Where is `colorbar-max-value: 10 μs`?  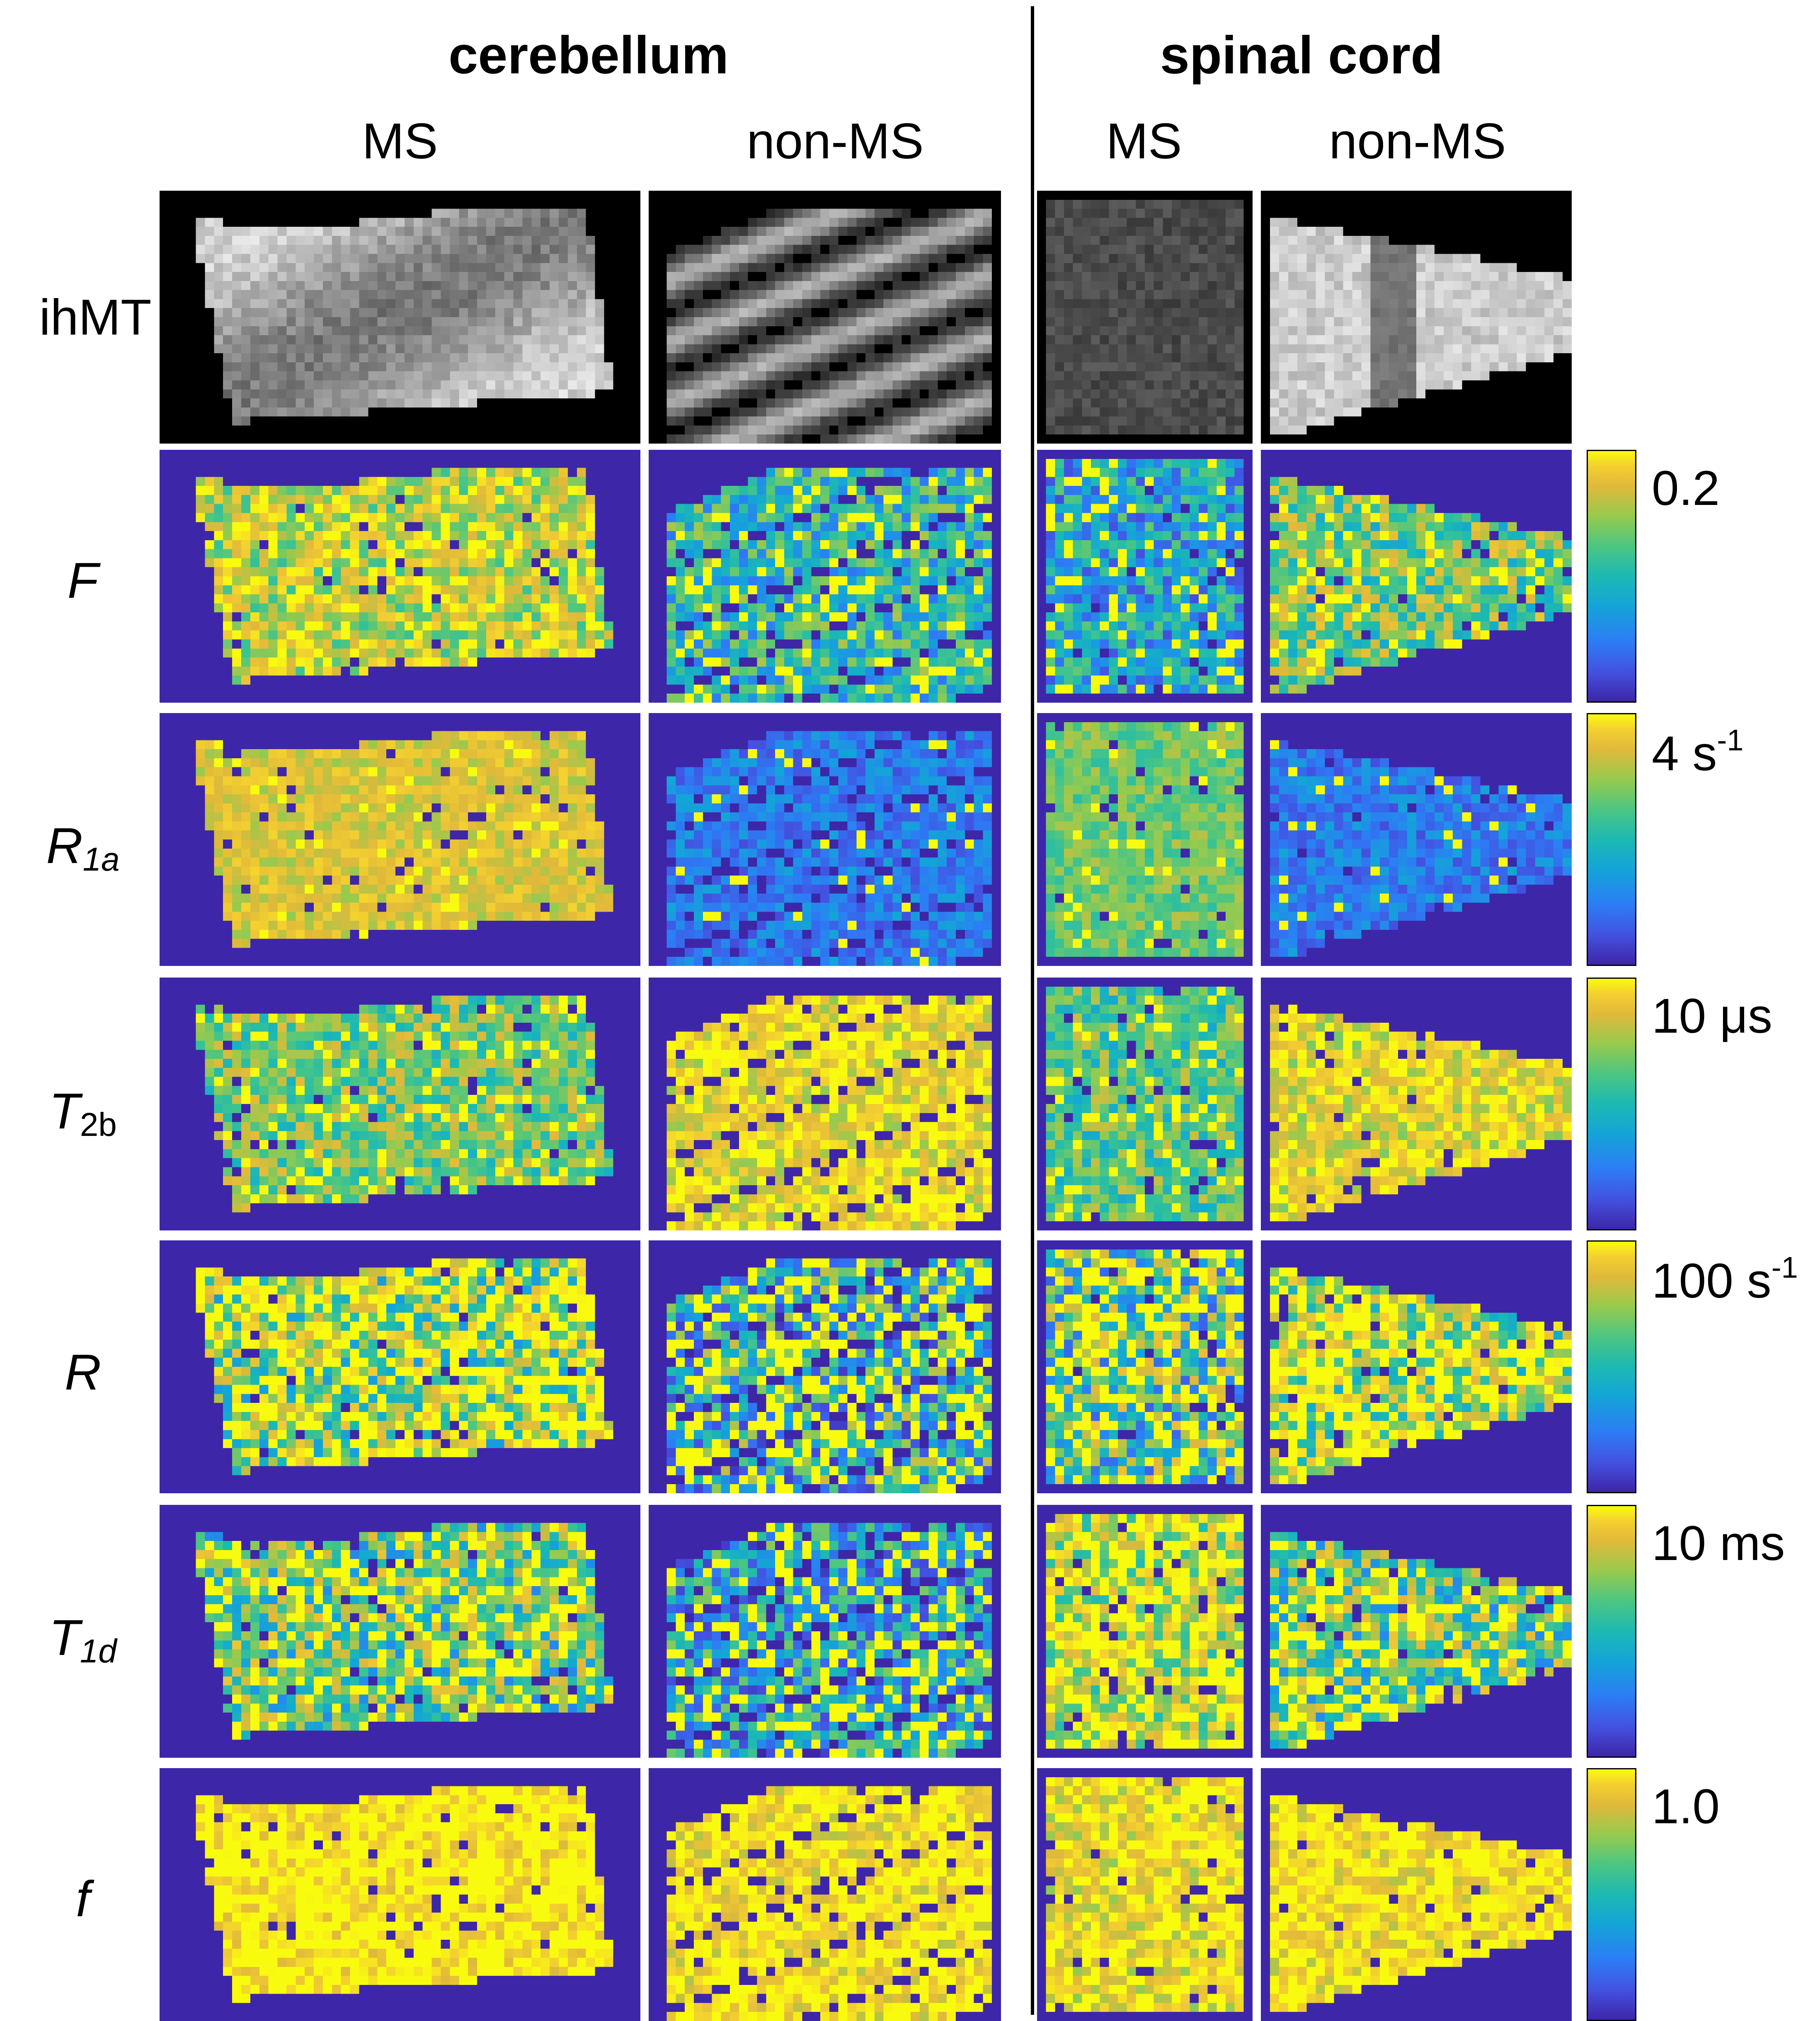
colorbar-max-value: 10 μs is located at coordinates (1712, 1016).